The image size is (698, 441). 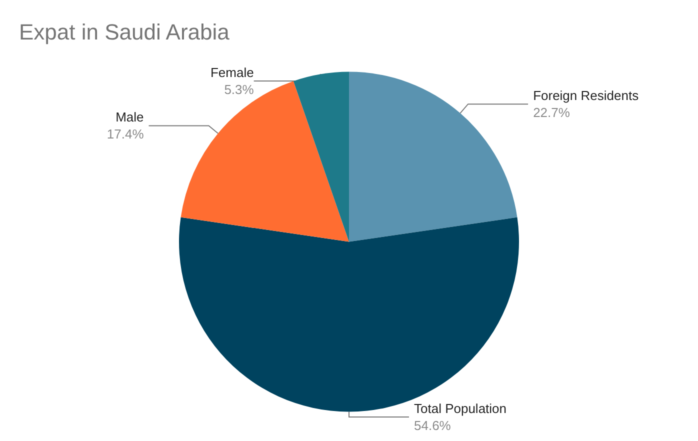 What do you see at coordinates (460, 408) in the screenshot?
I see `slice-label: Total Population` at bounding box center [460, 408].